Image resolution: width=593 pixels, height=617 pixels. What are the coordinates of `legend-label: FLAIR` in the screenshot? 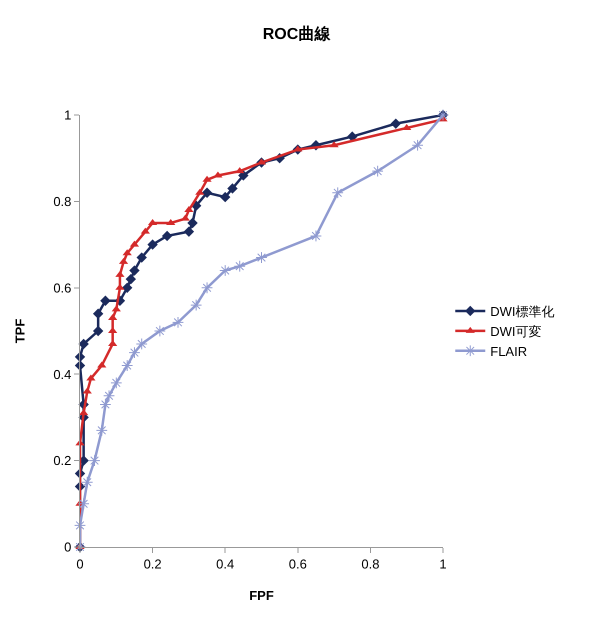 It's located at (509, 351).